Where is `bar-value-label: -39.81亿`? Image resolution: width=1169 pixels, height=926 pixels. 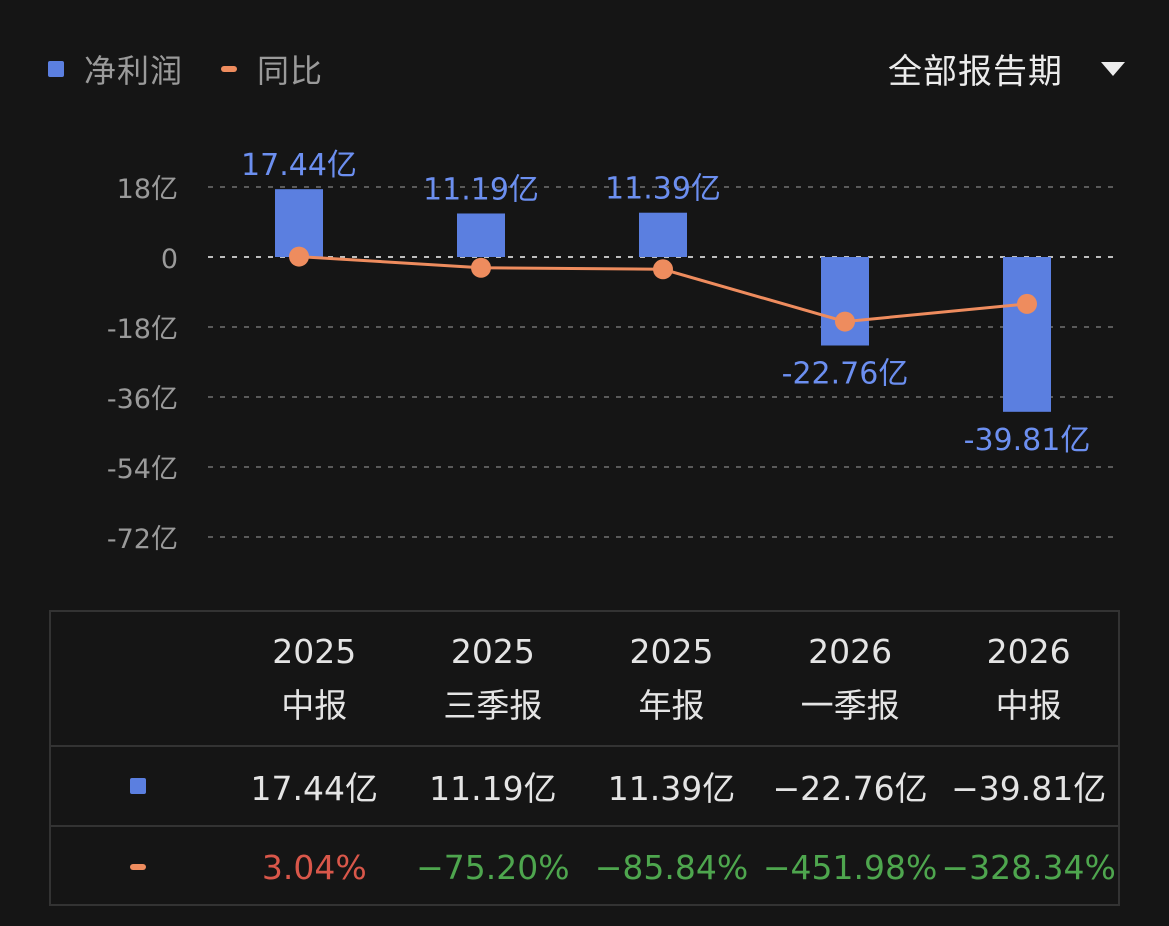
bar-value-label: -39.81亿 is located at coordinates (1027, 440).